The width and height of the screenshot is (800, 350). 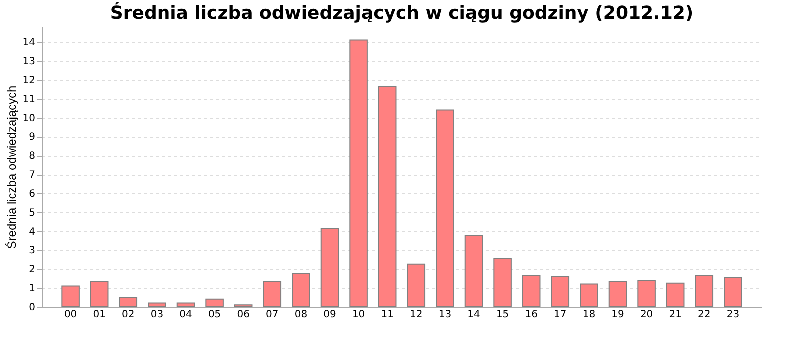 What do you see at coordinates (29, 62) in the screenshot?
I see `y-tick-label: 13` at bounding box center [29, 62].